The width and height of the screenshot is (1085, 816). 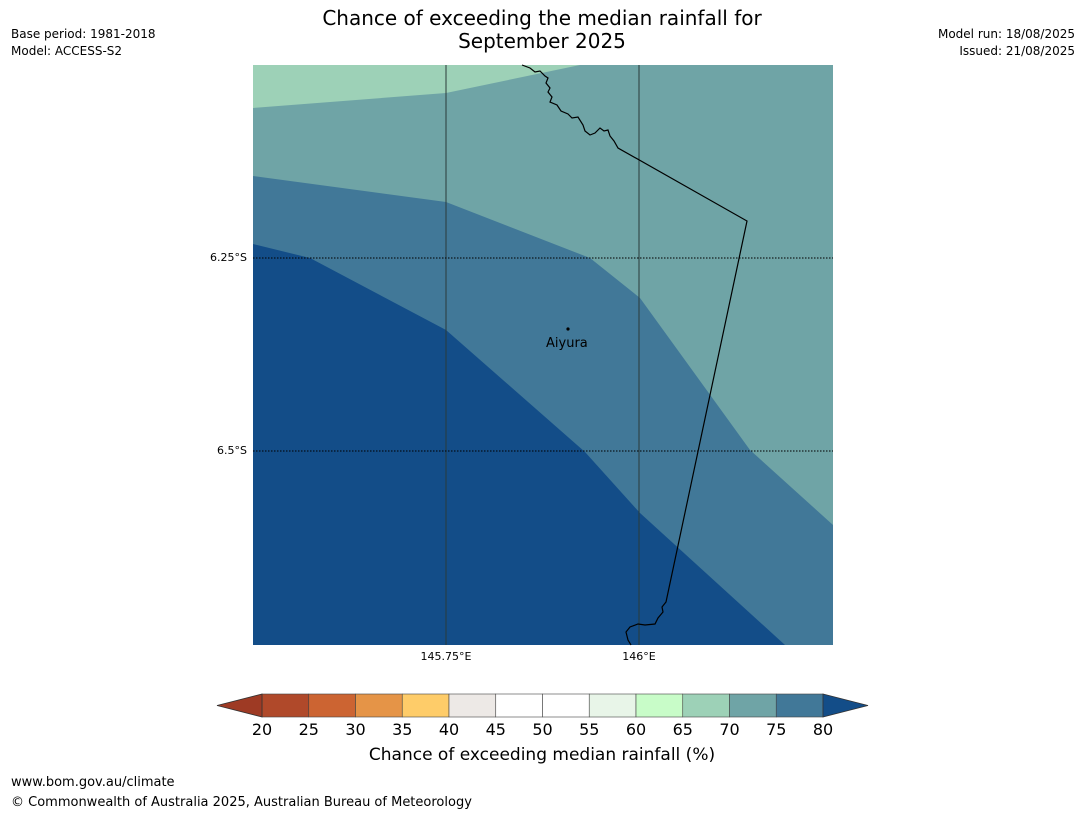 What do you see at coordinates (239, 705) in the screenshot?
I see `colorbar-low-arrow` at bounding box center [239, 705].